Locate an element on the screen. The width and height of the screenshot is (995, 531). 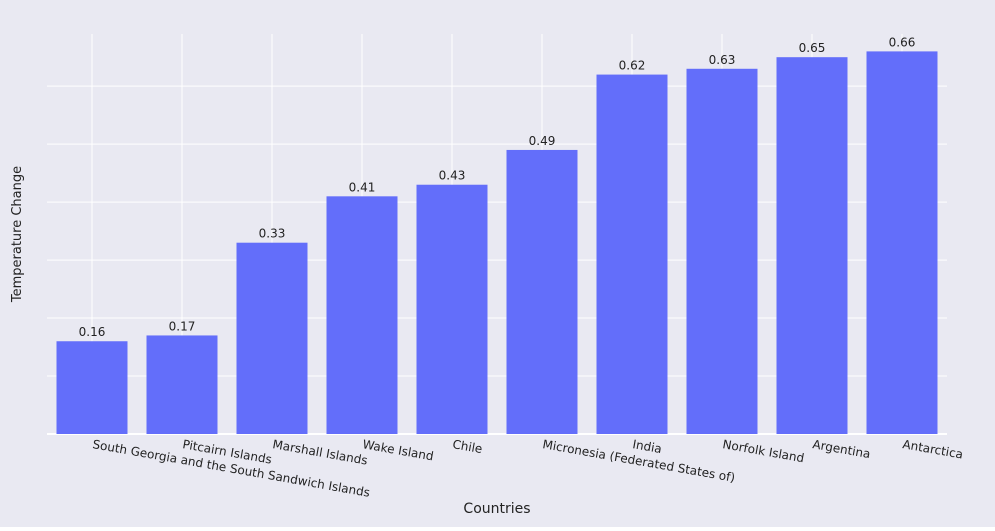
y-axis-title: Temperature Change is located at coordinates (17, 234).